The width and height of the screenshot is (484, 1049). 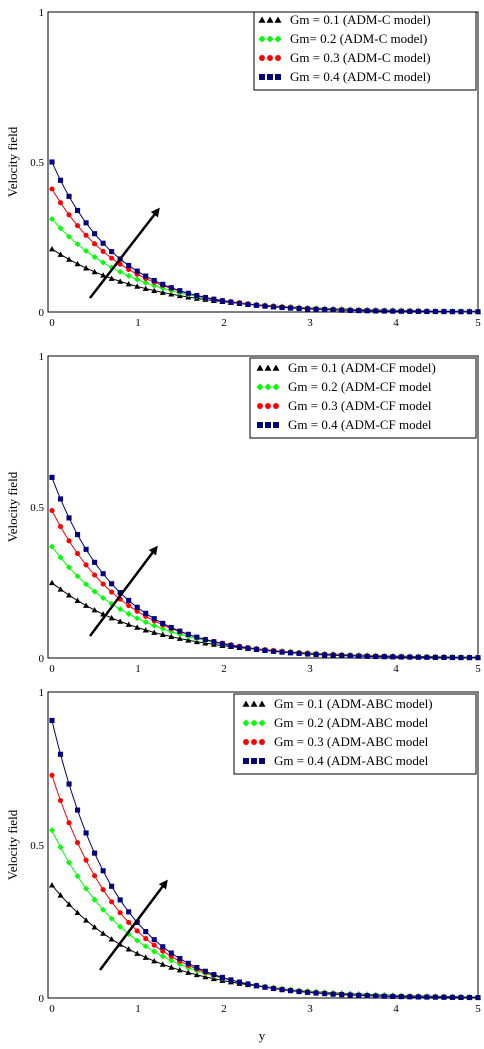 What do you see at coordinates (351, 741) in the screenshot?
I see `legend-label: Gm = 0.3 (ADM-ABC model` at bounding box center [351, 741].